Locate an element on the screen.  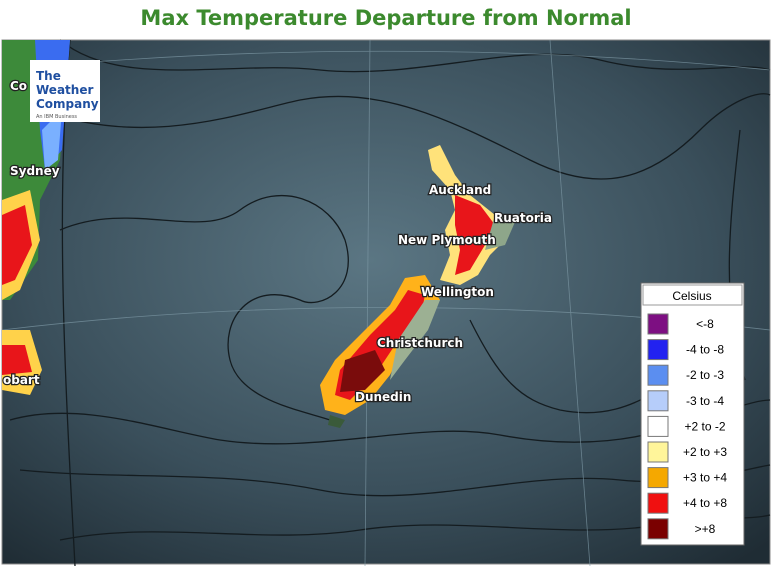
city-label: obart is located at coordinates (21, 380).